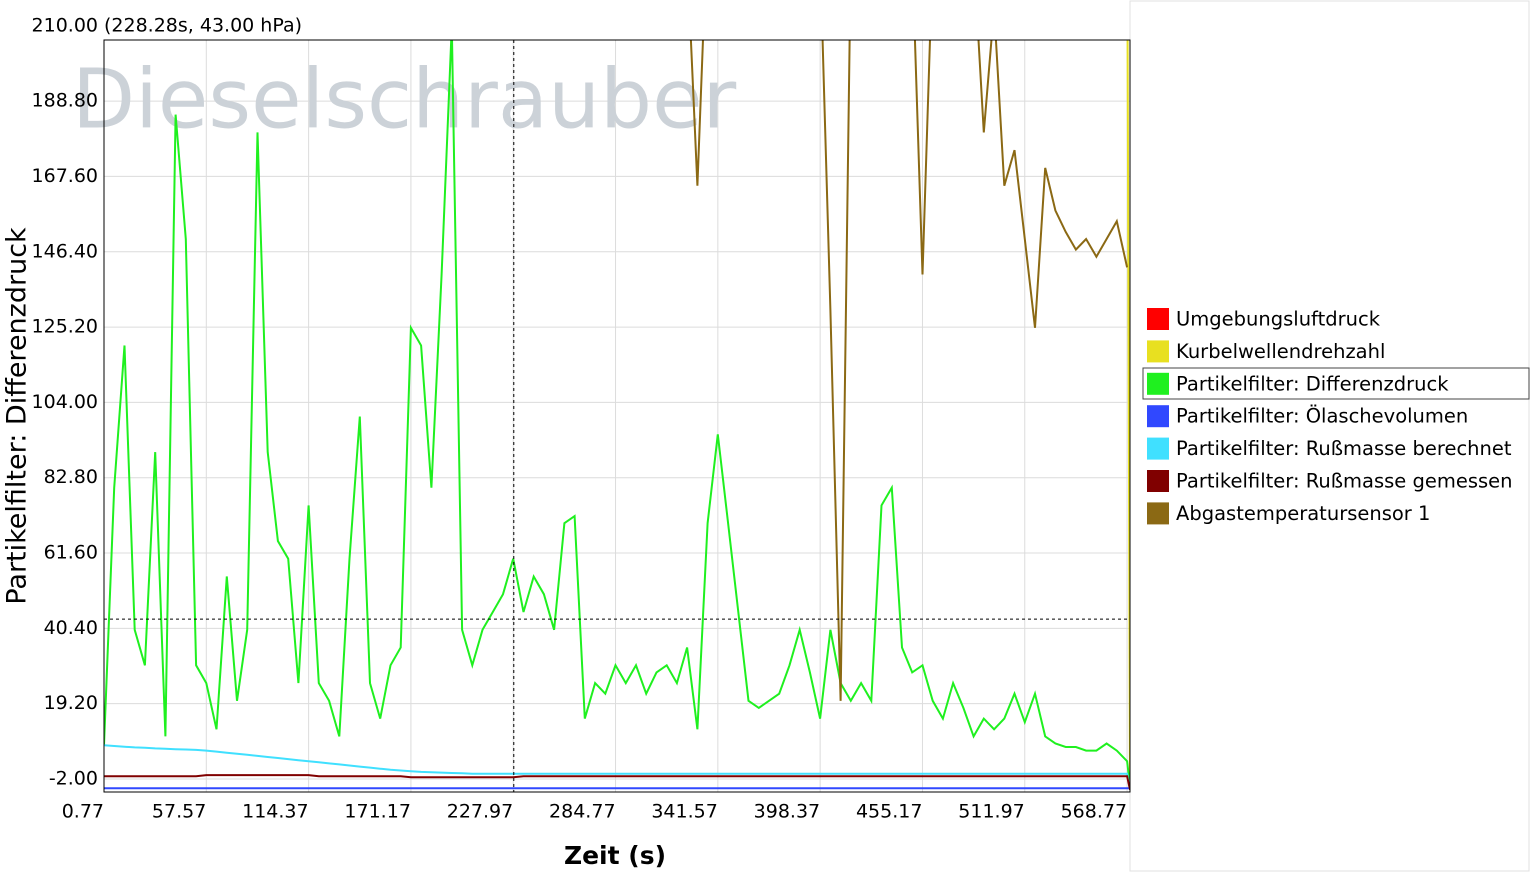  I want to click on y-tick-label: 146.40, so click(65, 251).